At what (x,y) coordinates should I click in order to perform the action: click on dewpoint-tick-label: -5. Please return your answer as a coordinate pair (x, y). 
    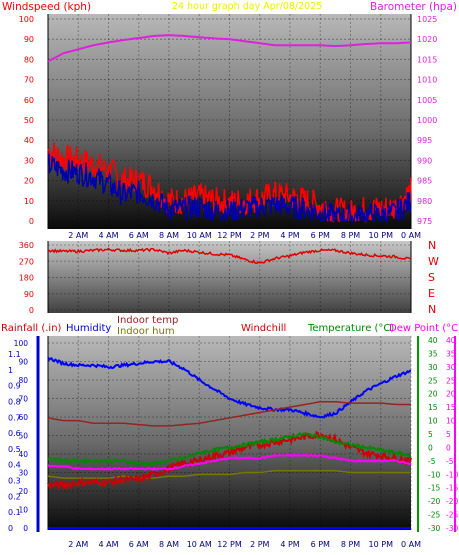
    Looking at the image, I should click on (450, 461).